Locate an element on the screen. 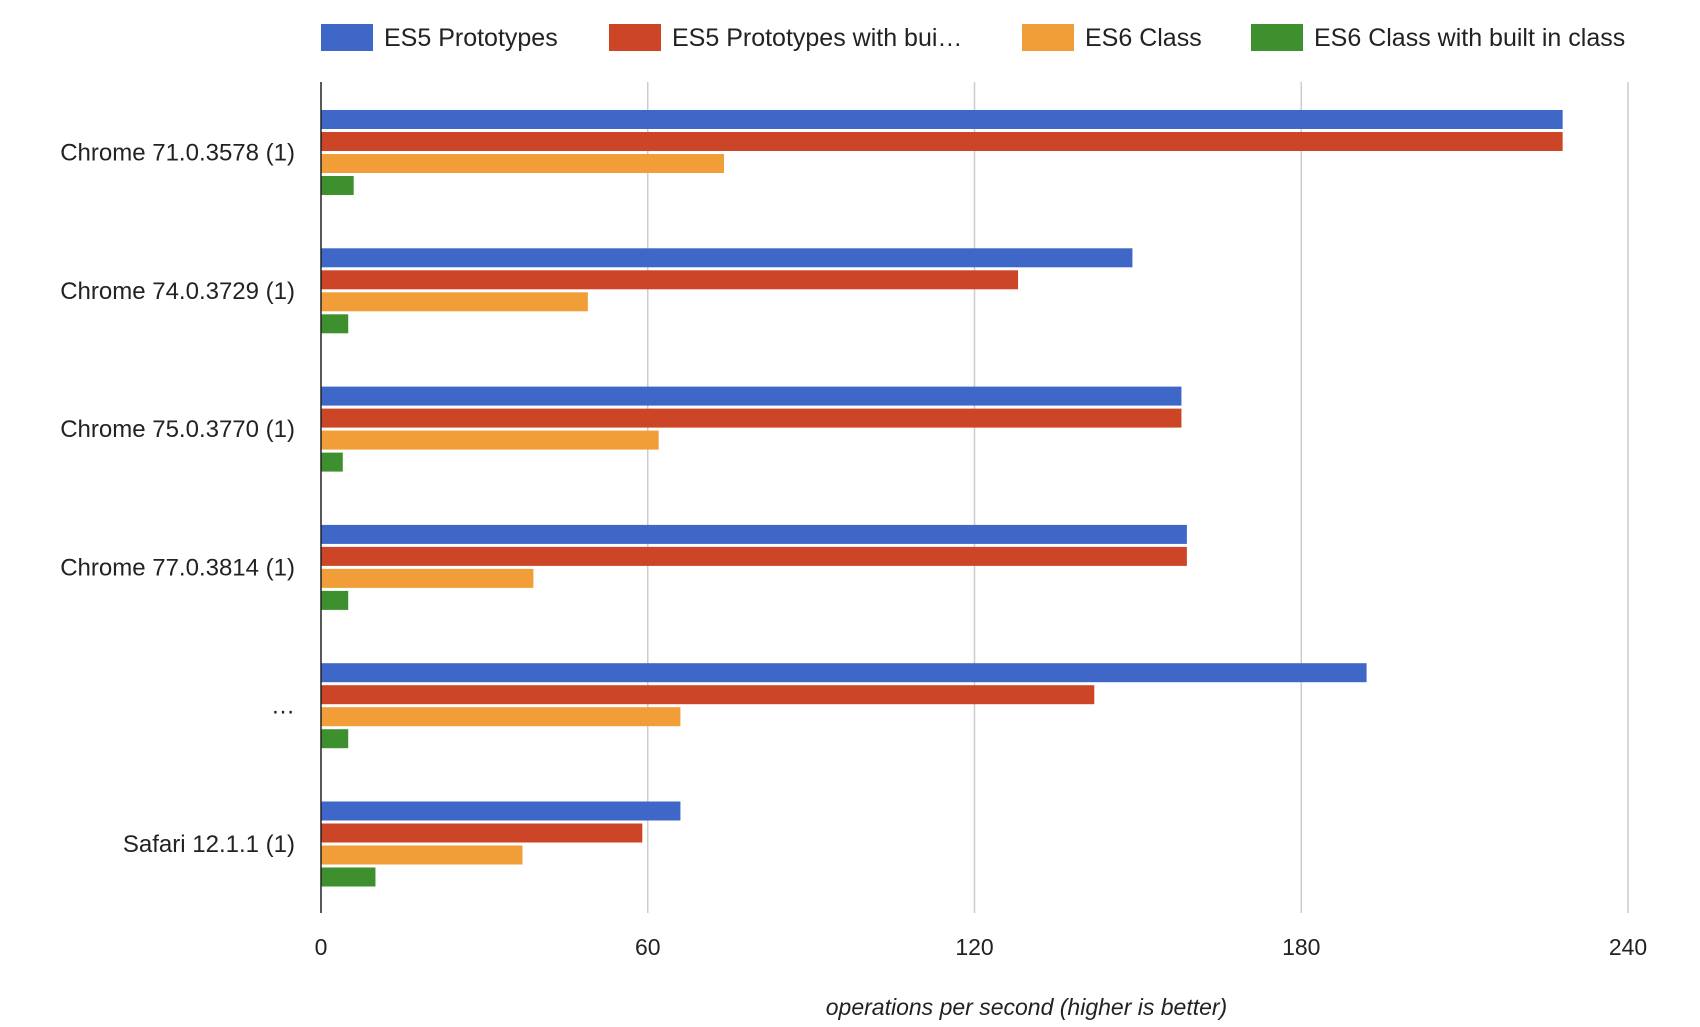 Image resolution: width=1700 pixels, height=1027 pixels. legend-label: ES6 Class is located at coordinates (1143, 38).